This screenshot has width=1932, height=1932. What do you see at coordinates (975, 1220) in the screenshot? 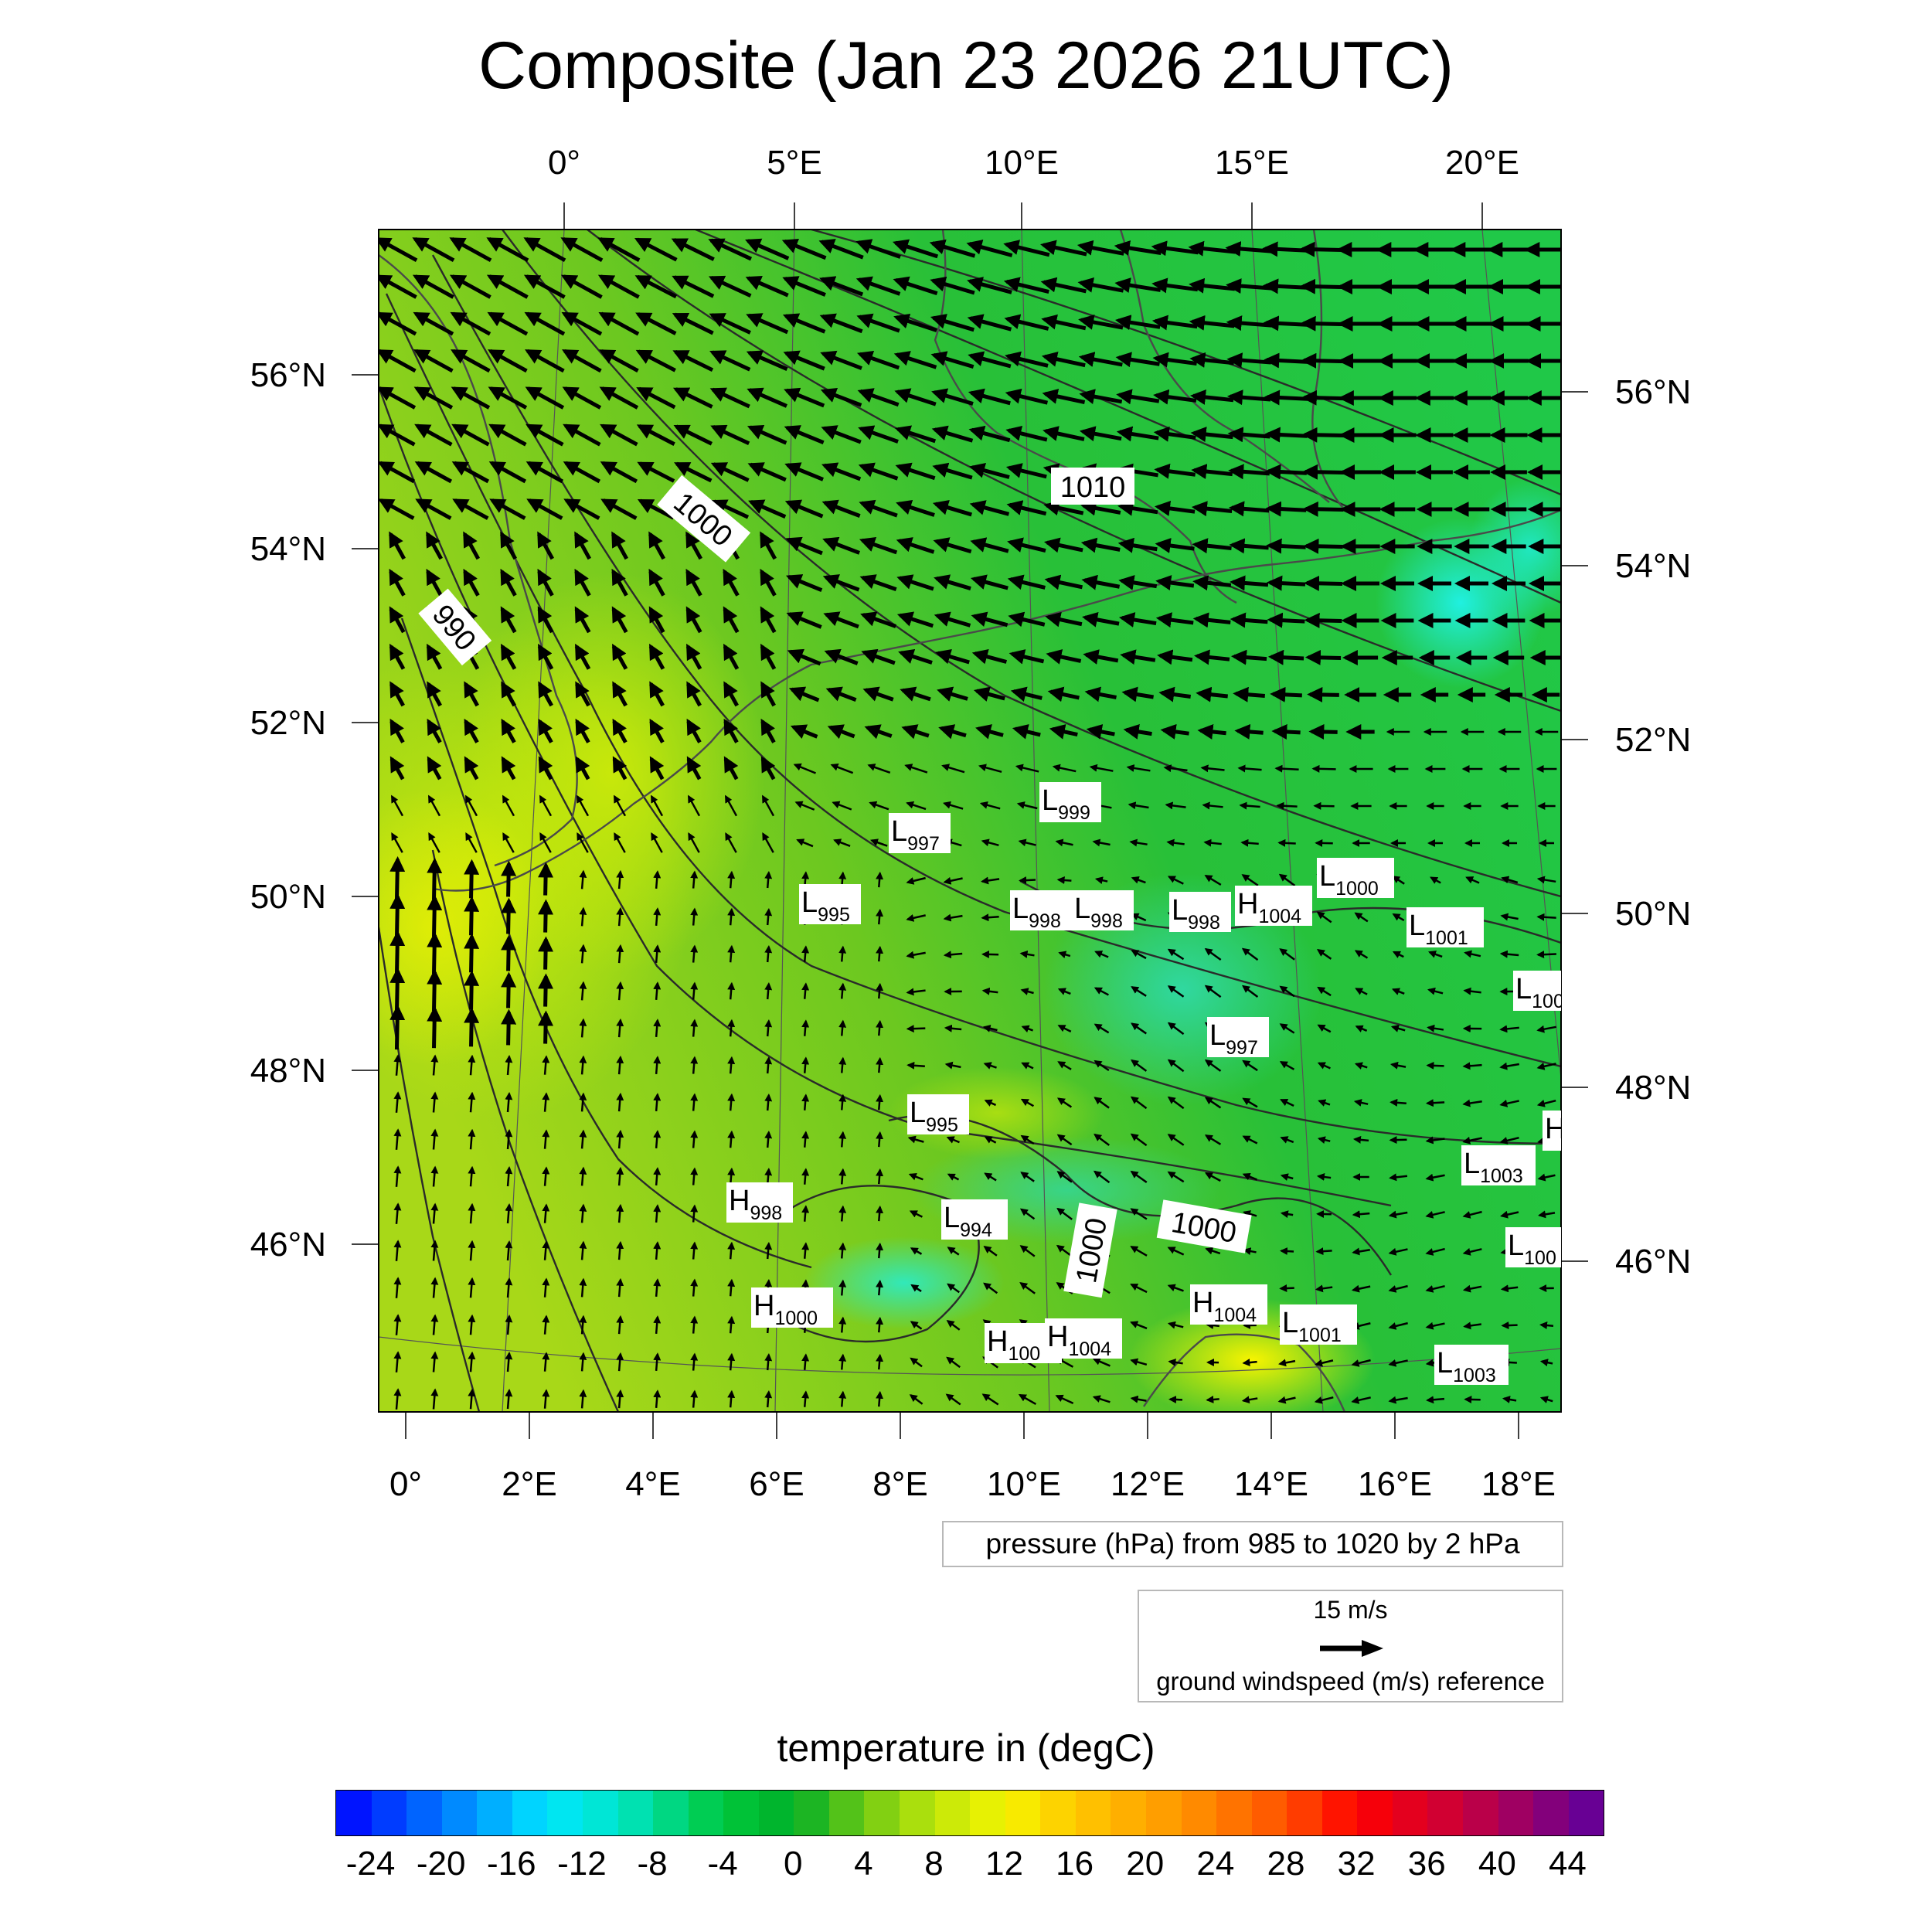
I see `pressure-center-low: L994` at bounding box center [975, 1220].